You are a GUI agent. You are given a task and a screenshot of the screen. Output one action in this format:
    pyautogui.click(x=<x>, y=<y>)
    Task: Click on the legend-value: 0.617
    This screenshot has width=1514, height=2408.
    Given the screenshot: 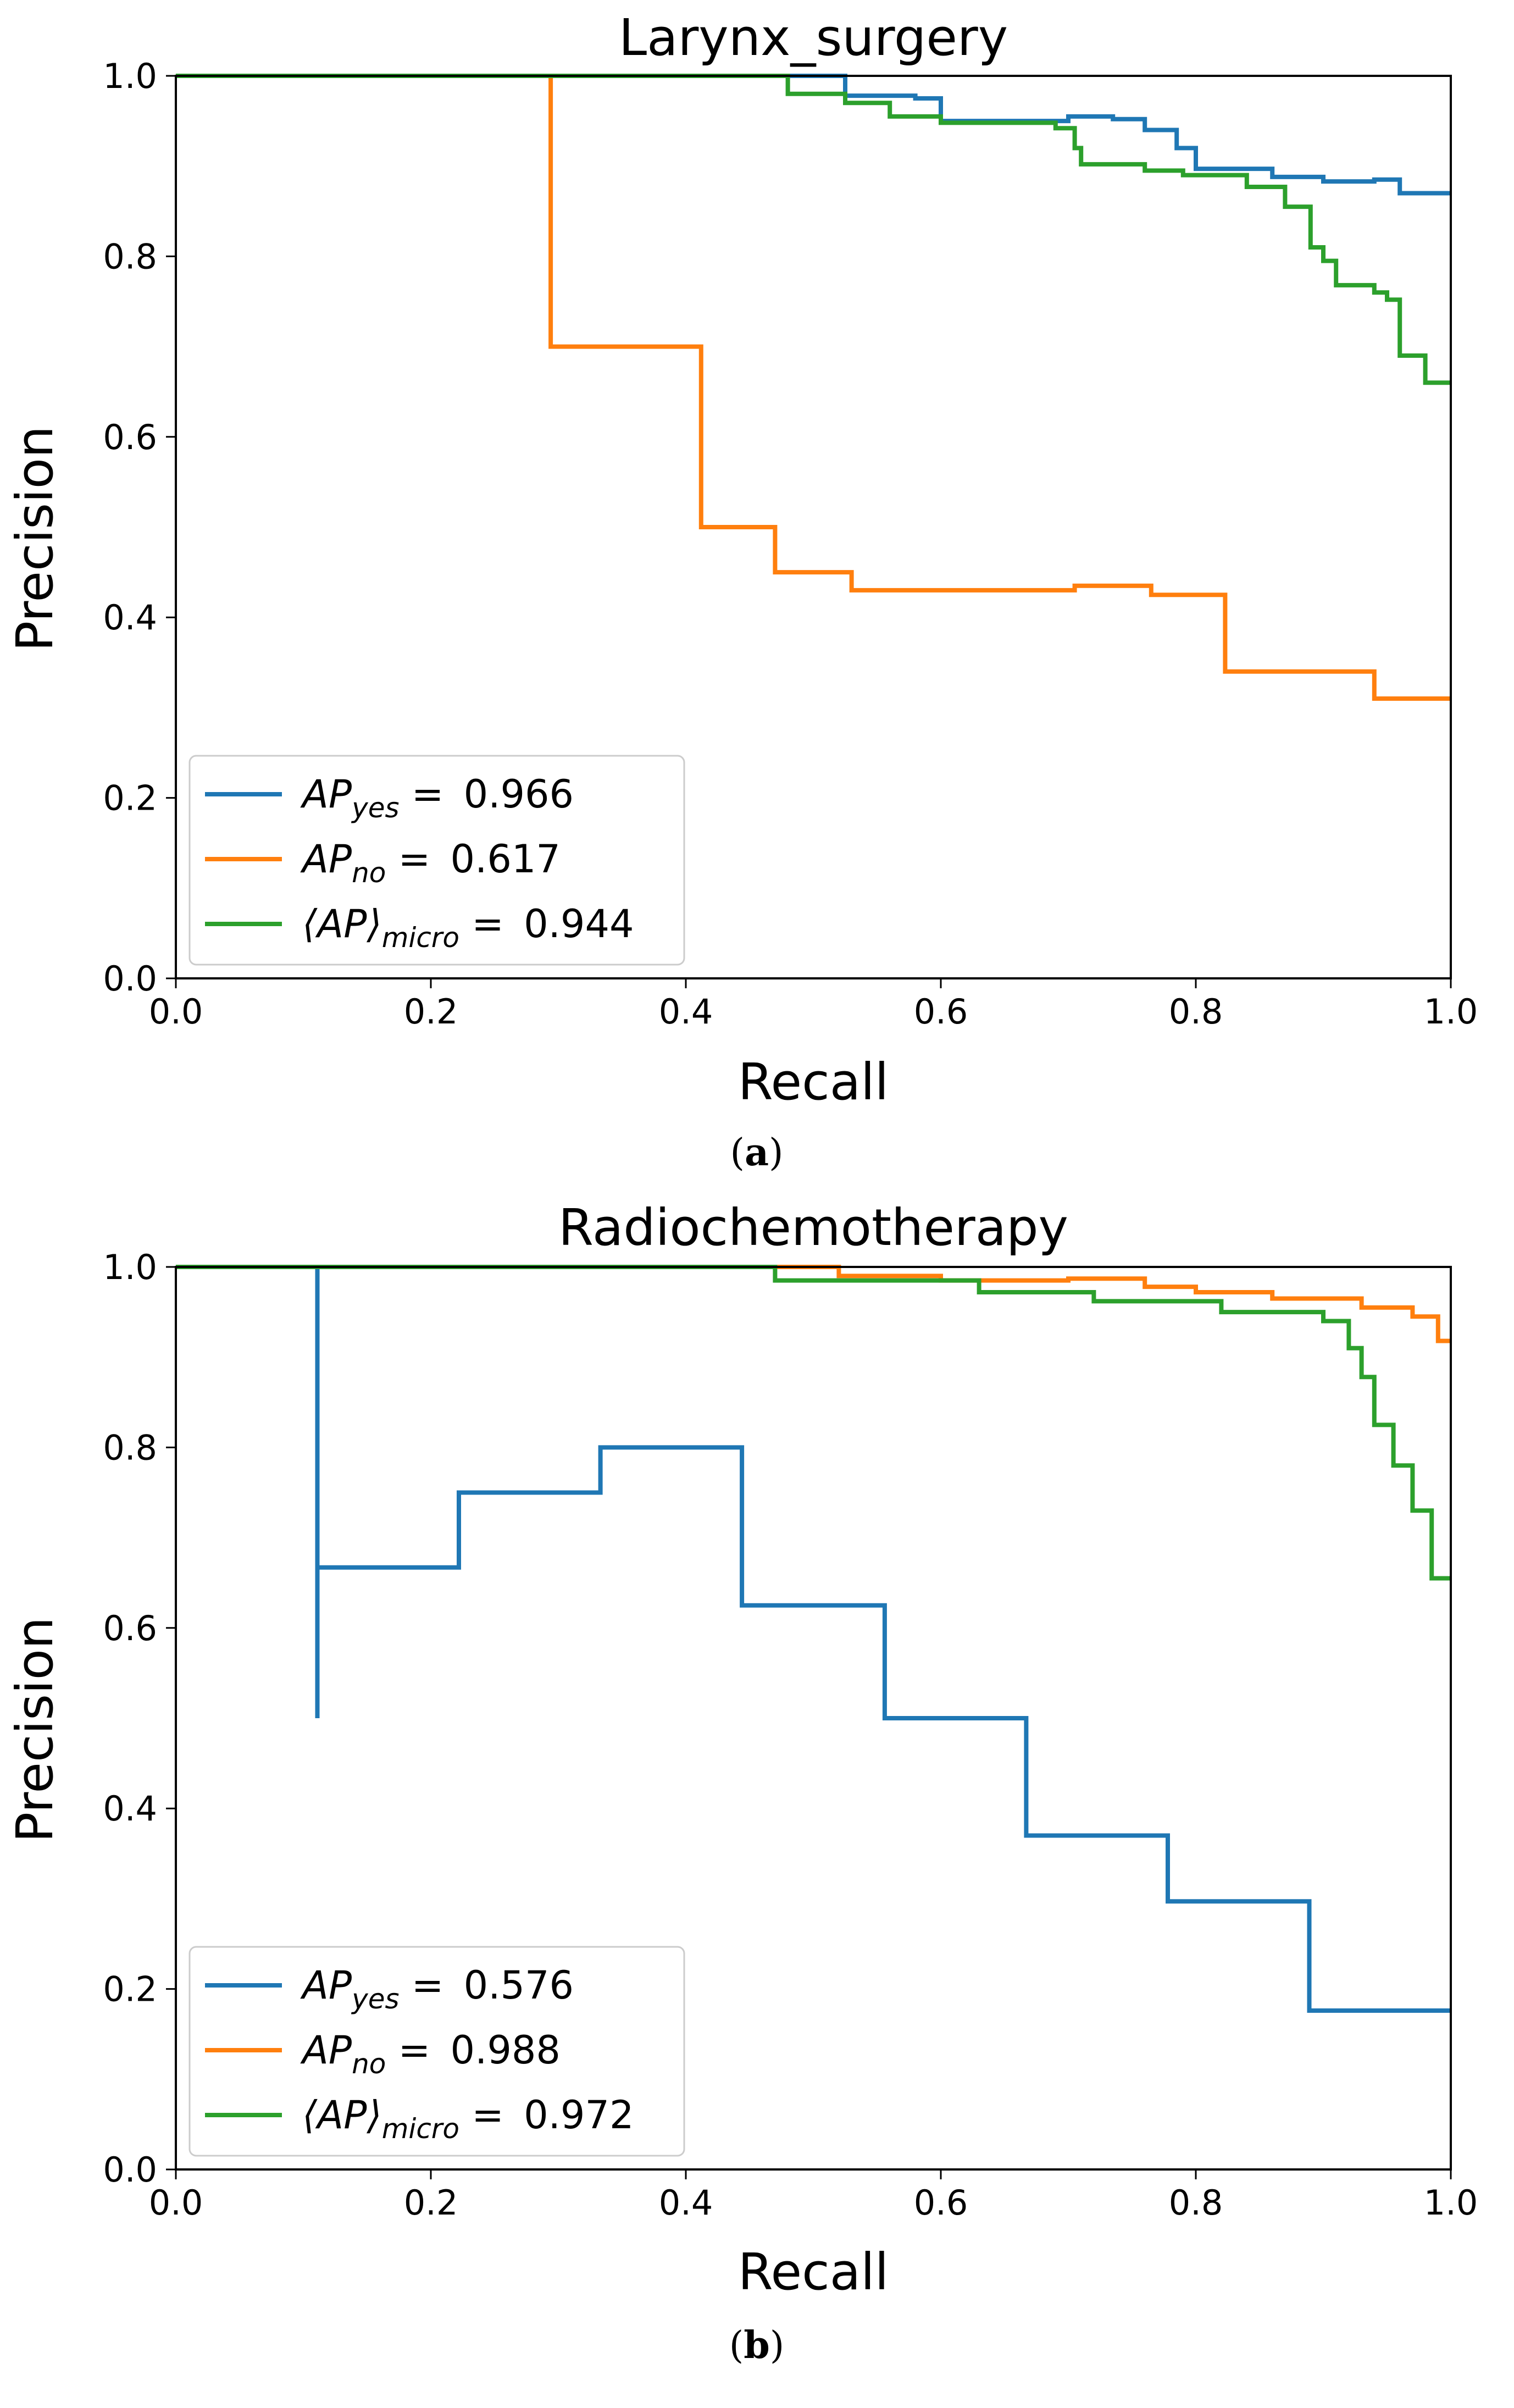 What is the action you would take?
    pyautogui.click(x=506, y=859)
    